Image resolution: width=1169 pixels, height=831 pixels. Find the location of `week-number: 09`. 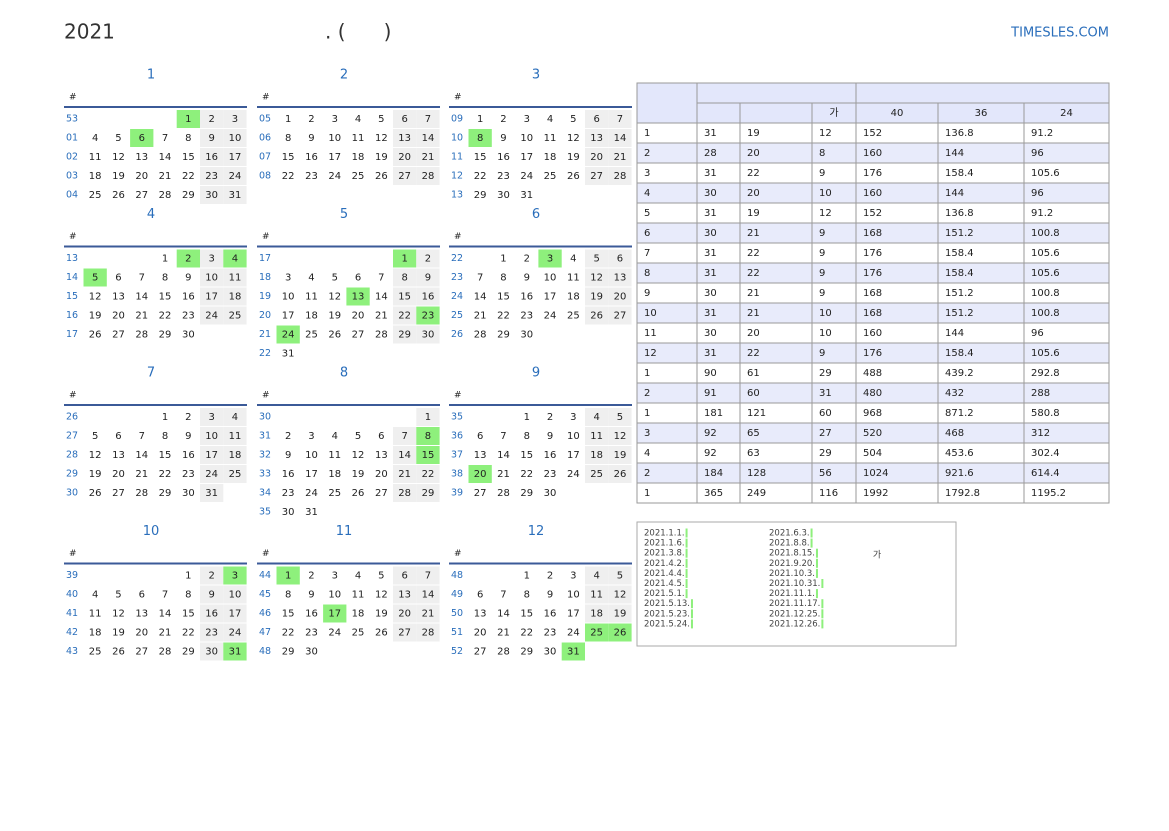

week-number: 09 is located at coordinates (457, 119).